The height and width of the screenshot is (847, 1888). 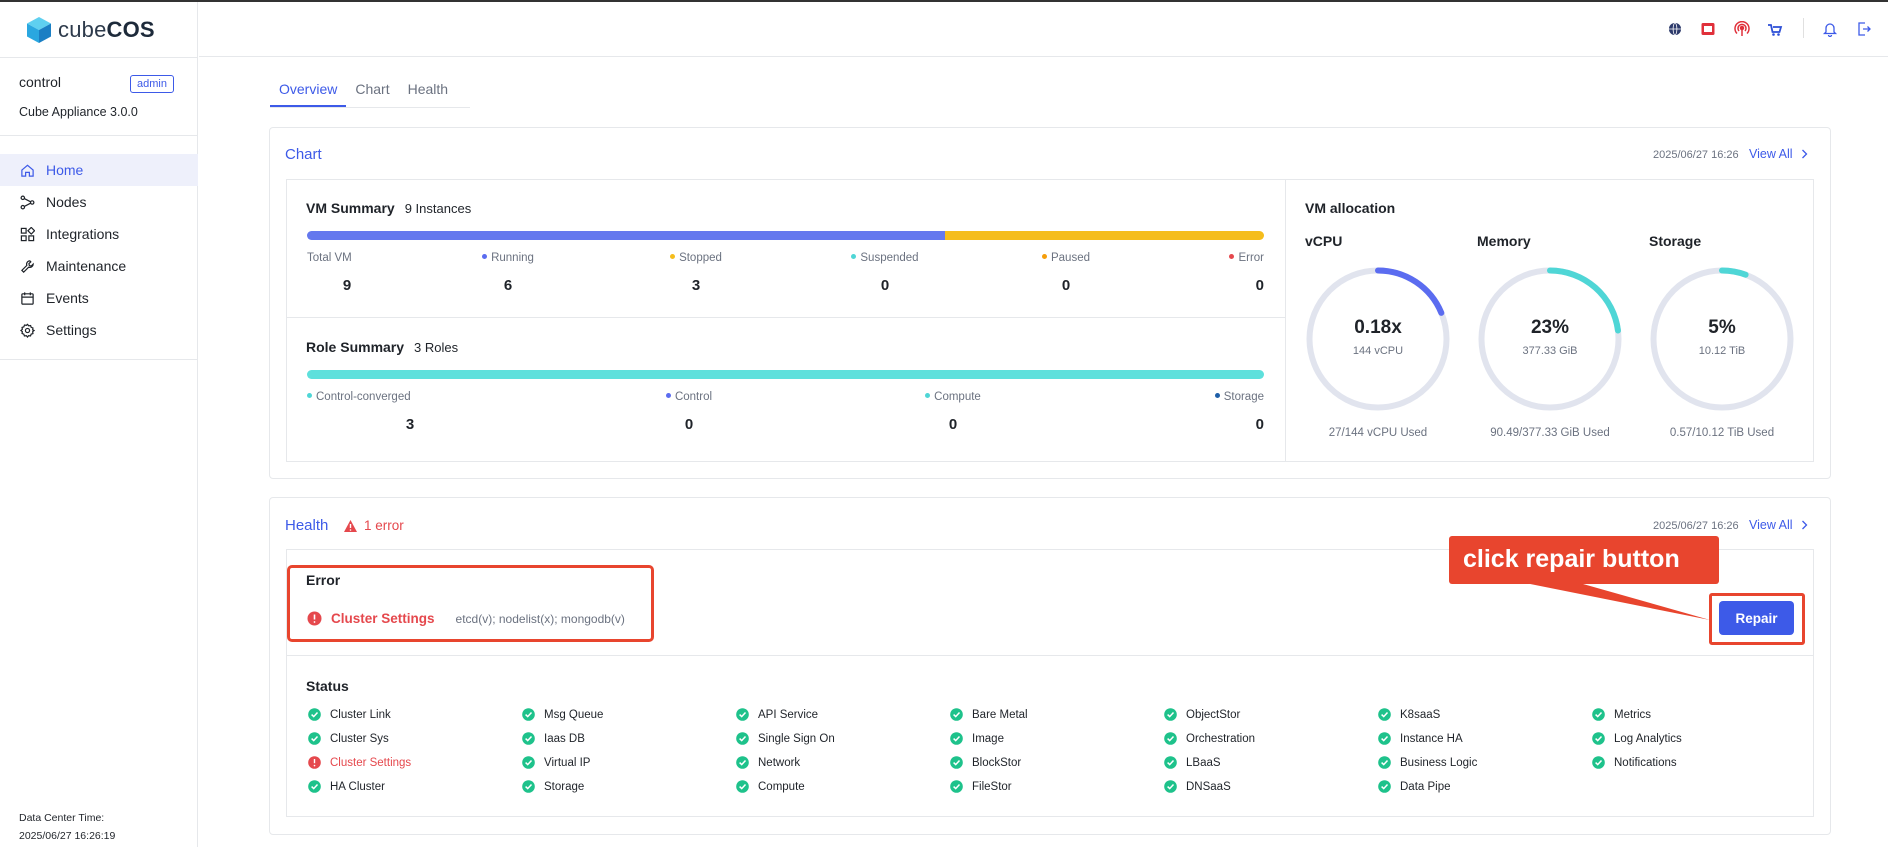 I want to click on bell-icon, so click(x=1830, y=29).